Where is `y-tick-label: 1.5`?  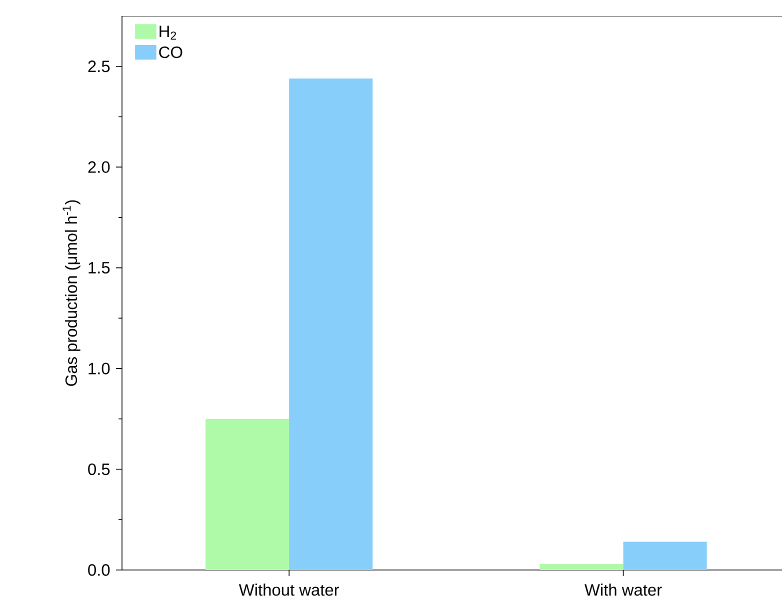 y-tick-label: 1.5 is located at coordinates (99, 268).